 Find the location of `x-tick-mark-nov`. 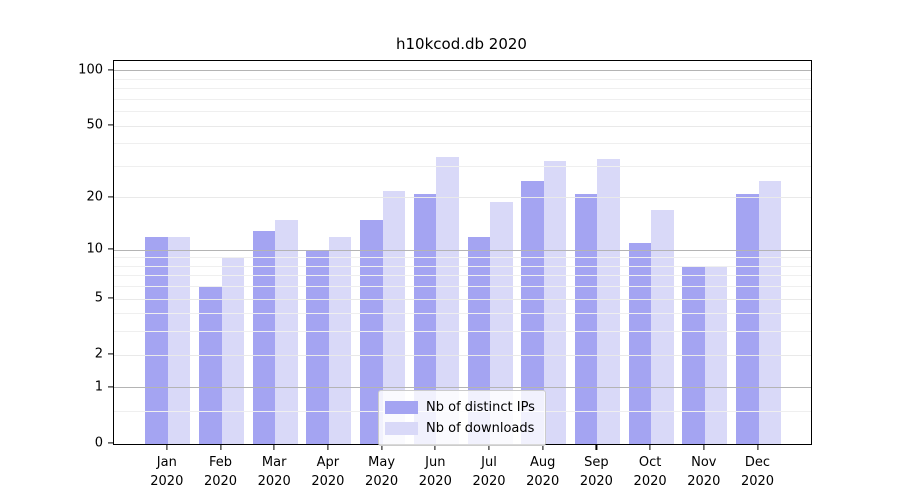

x-tick-mark-nov is located at coordinates (704, 447).